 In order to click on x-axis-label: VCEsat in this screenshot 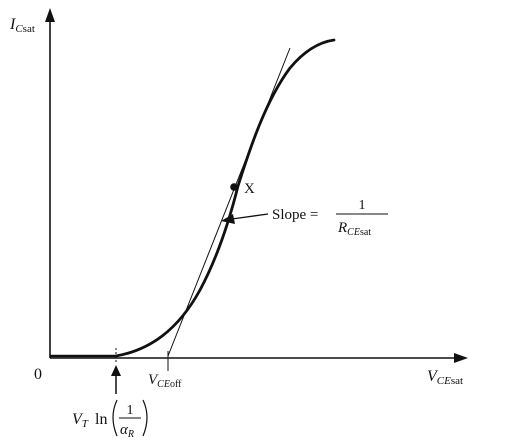, I will do `click(445, 377)`.